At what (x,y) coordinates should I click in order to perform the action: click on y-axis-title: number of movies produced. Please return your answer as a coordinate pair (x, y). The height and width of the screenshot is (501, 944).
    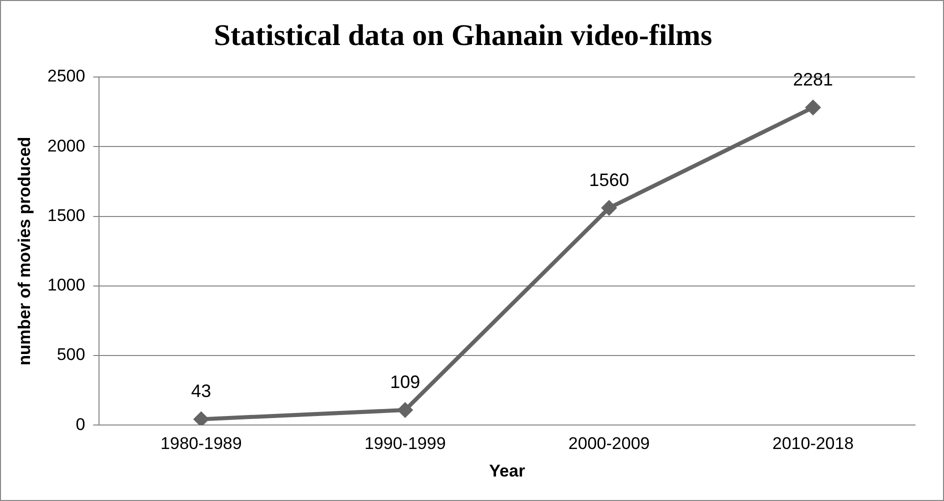
    Looking at the image, I should click on (24, 251).